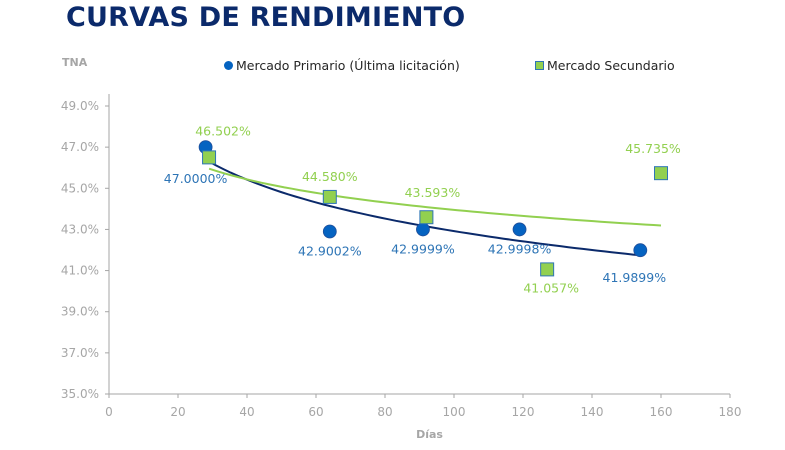 Image resolution: width=785 pixels, height=450 pixels. What do you see at coordinates (80, 147) in the screenshot?
I see `y-tick-label: 47.0%` at bounding box center [80, 147].